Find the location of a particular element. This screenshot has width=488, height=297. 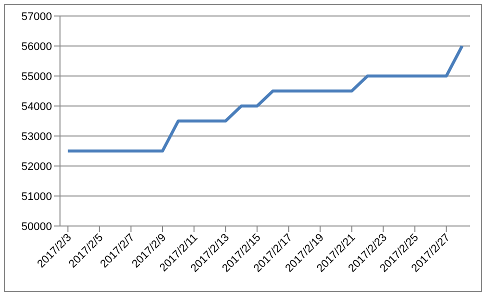

y-tick-label: 51000 is located at coordinates (36, 196).